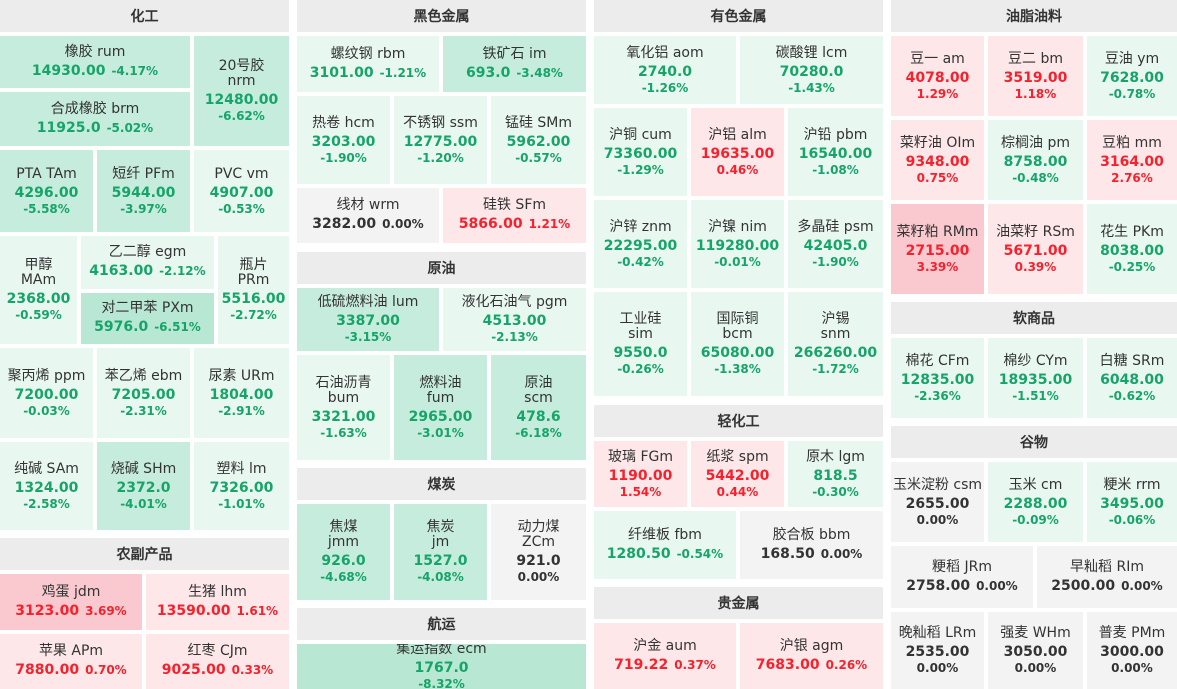 This screenshot has width=1177, height=689. What do you see at coordinates (997, 585) in the screenshot?
I see `contract-change-pct: 0.00%` at bounding box center [997, 585].